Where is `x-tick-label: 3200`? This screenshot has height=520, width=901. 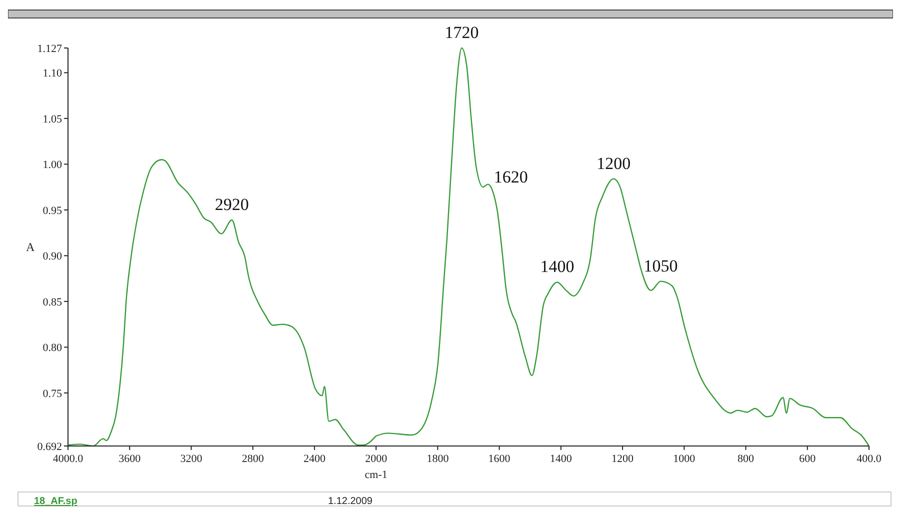
x-tick-label: 3200 is located at coordinates (191, 459).